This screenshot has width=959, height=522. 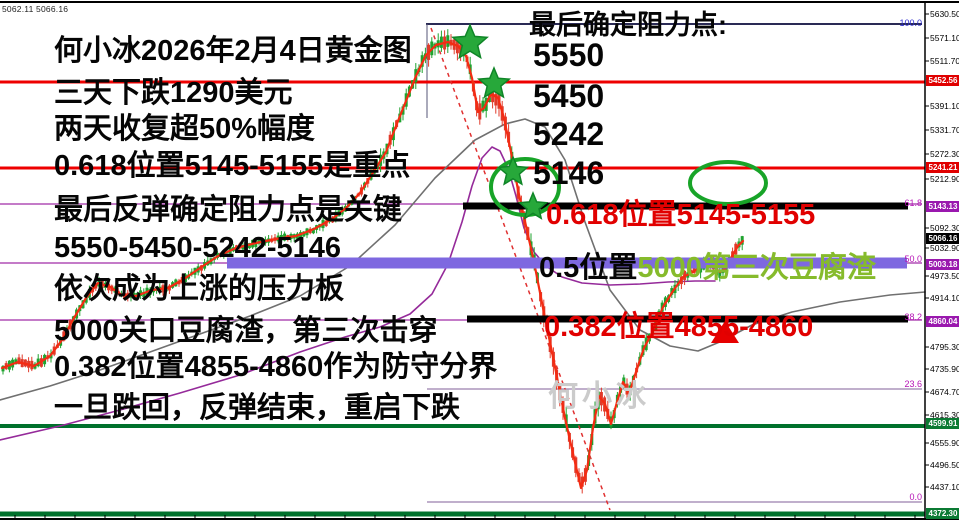 What do you see at coordinates (228, 210) in the screenshot?
I see `left-annotation-line: 最后反弹确定阻力点是关键` at bounding box center [228, 210].